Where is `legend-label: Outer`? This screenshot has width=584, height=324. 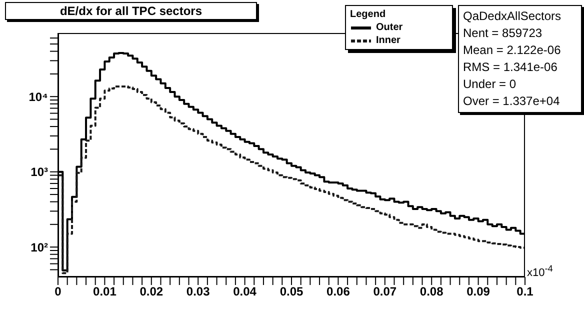 legend-label: Outer is located at coordinates (389, 27).